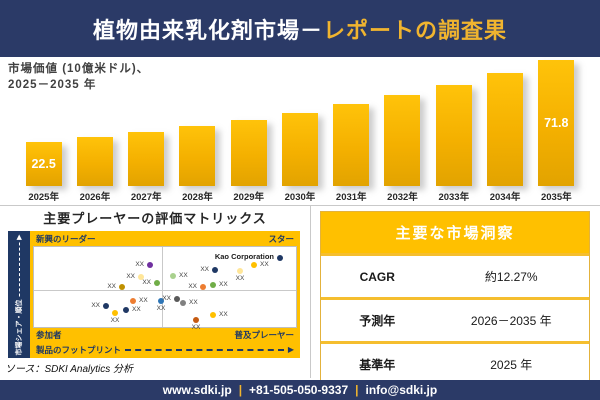  Describe the element at coordinates (299, 149) in the screenshot. I see `bar-2030年` at that location.